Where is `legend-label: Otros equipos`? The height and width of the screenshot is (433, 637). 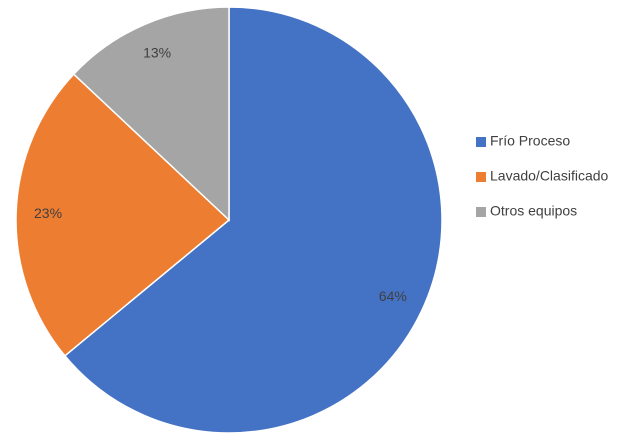
legend-label: Otros equipos is located at coordinates (533, 211).